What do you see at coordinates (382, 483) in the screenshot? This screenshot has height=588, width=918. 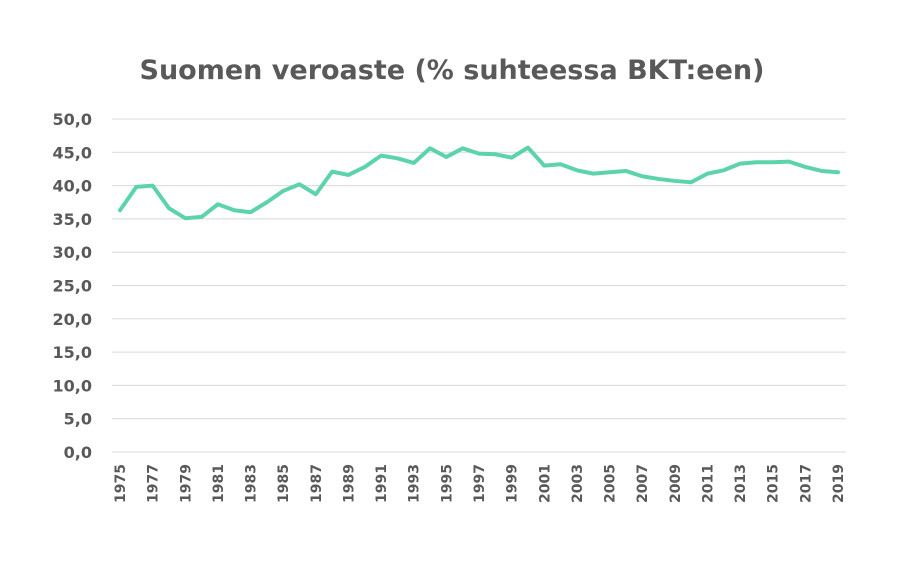 I see `x-tick-label: 1991` at bounding box center [382, 483].